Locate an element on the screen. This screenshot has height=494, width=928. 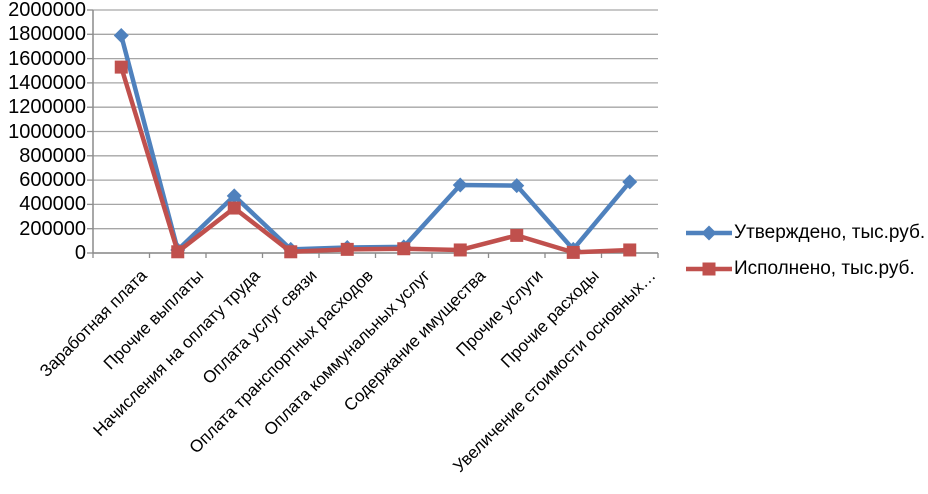
y-tick-label: 1400000 is located at coordinates (47, 82).